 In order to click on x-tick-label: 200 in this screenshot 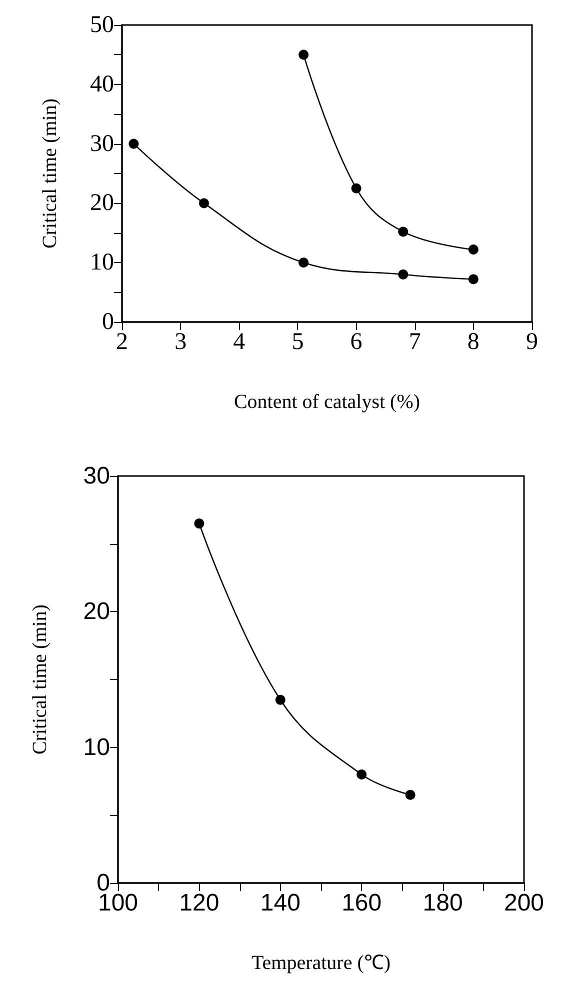, I will do `click(524, 903)`.